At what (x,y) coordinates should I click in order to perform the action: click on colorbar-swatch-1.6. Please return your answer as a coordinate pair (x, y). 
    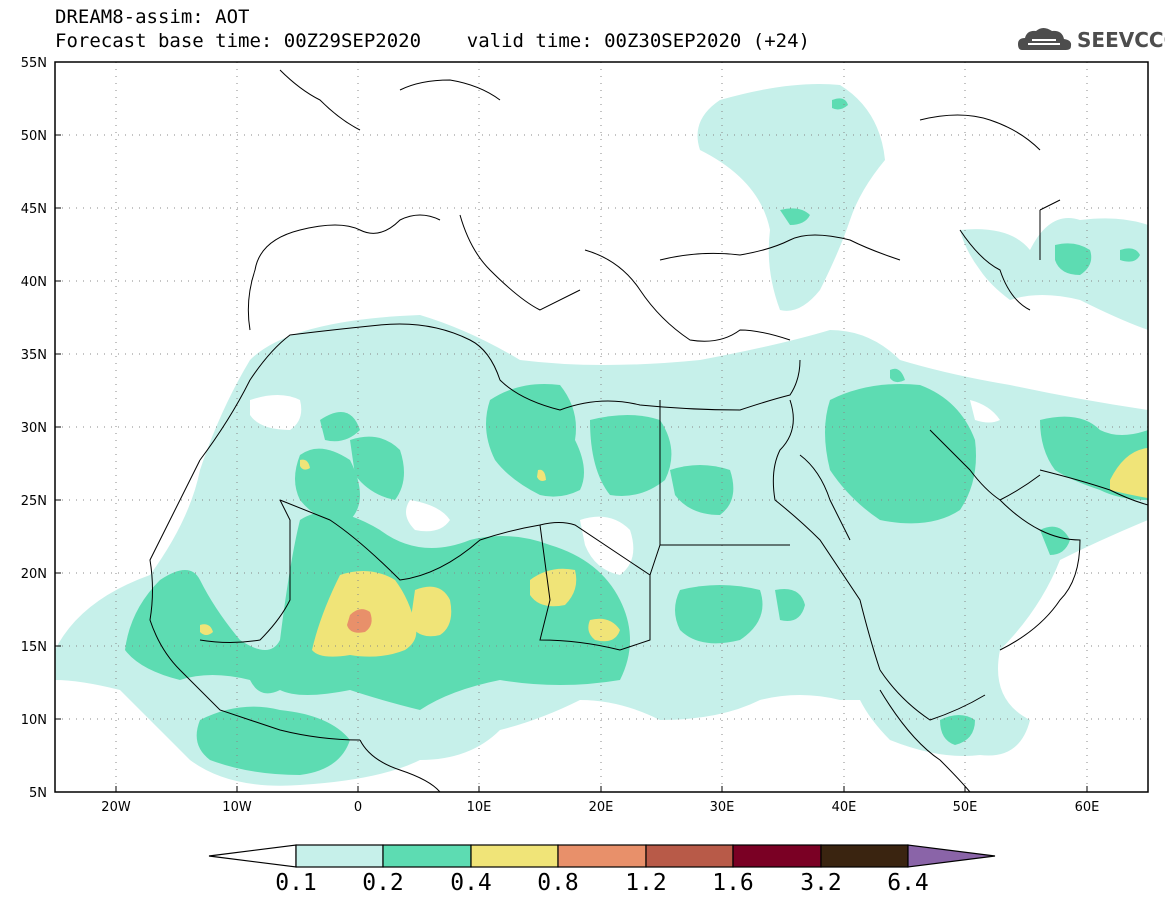
    Looking at the image, I should click on (777, 856).